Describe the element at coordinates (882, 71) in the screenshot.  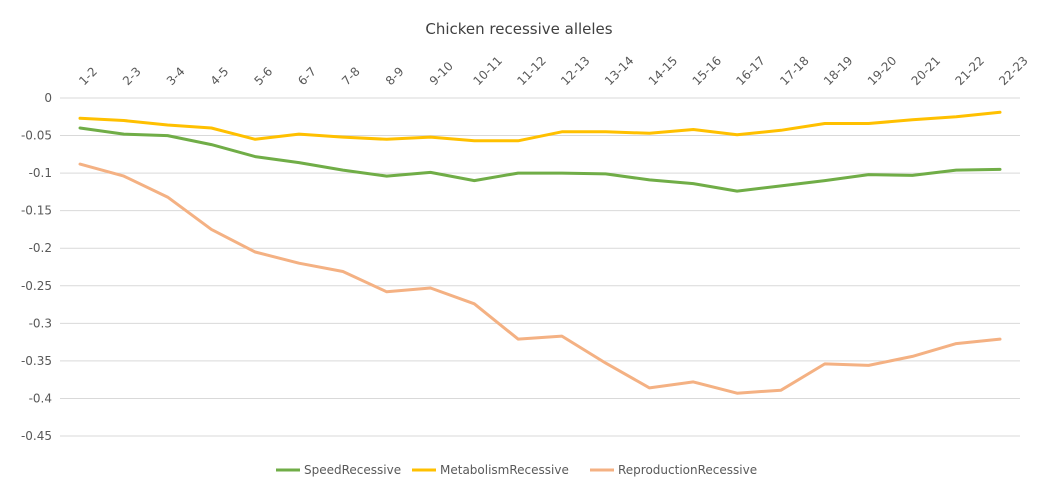
I see `x-tick-label: 19-20` at that location.